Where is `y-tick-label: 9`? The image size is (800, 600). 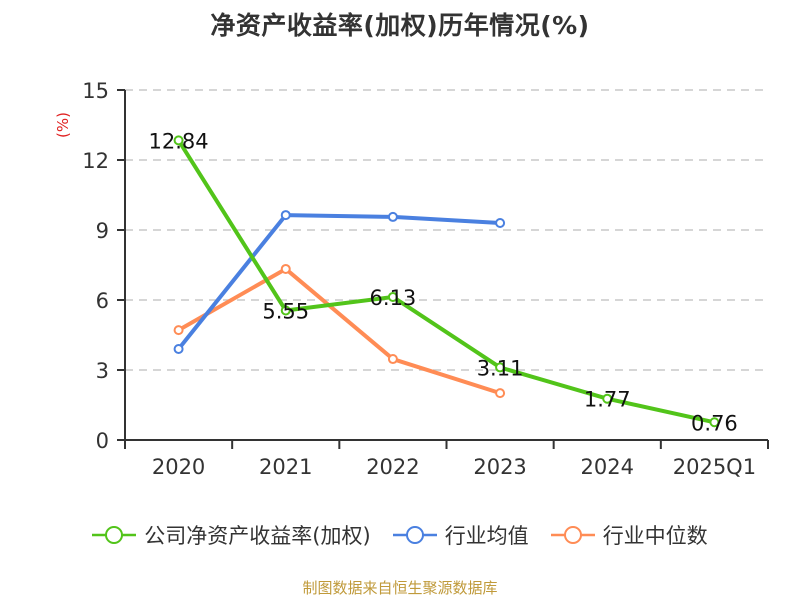
y-tick-label: 9 is located at coordinates (102, 231).